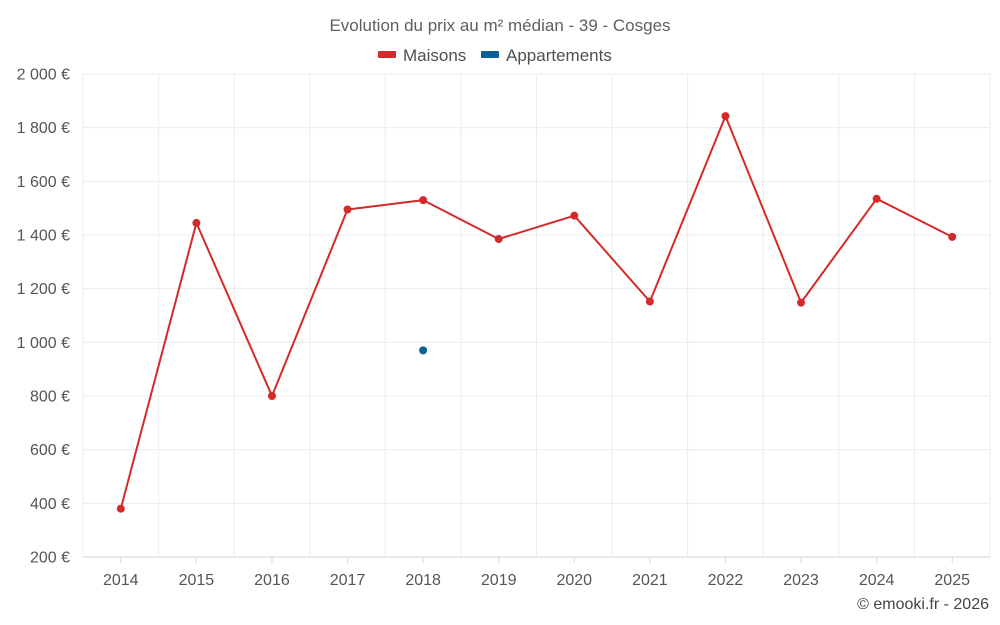 The image size is (1000, 625). I want to click on data-point-maisons-2021, so click(649, 301).